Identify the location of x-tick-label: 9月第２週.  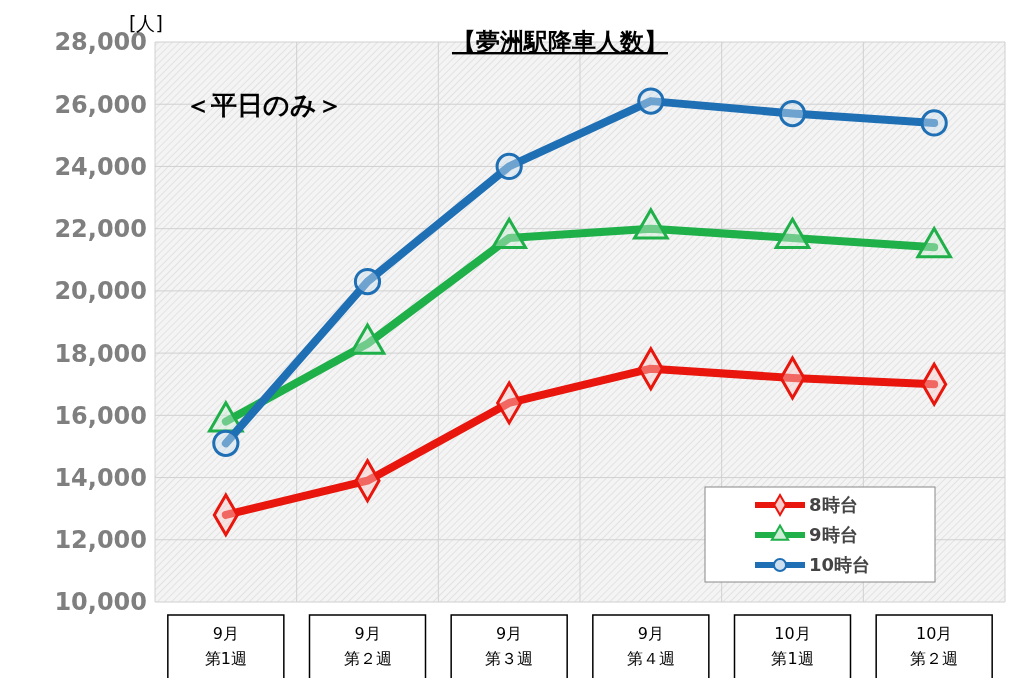
(367, 646).